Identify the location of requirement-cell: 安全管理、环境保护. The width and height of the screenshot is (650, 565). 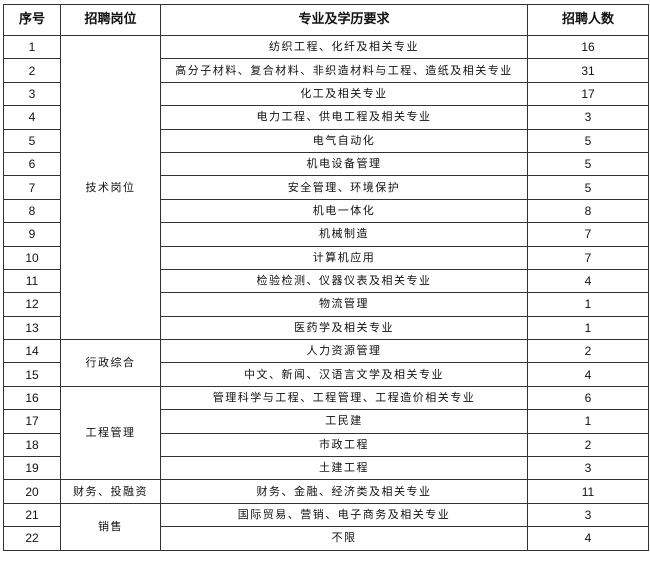
(344, 187).